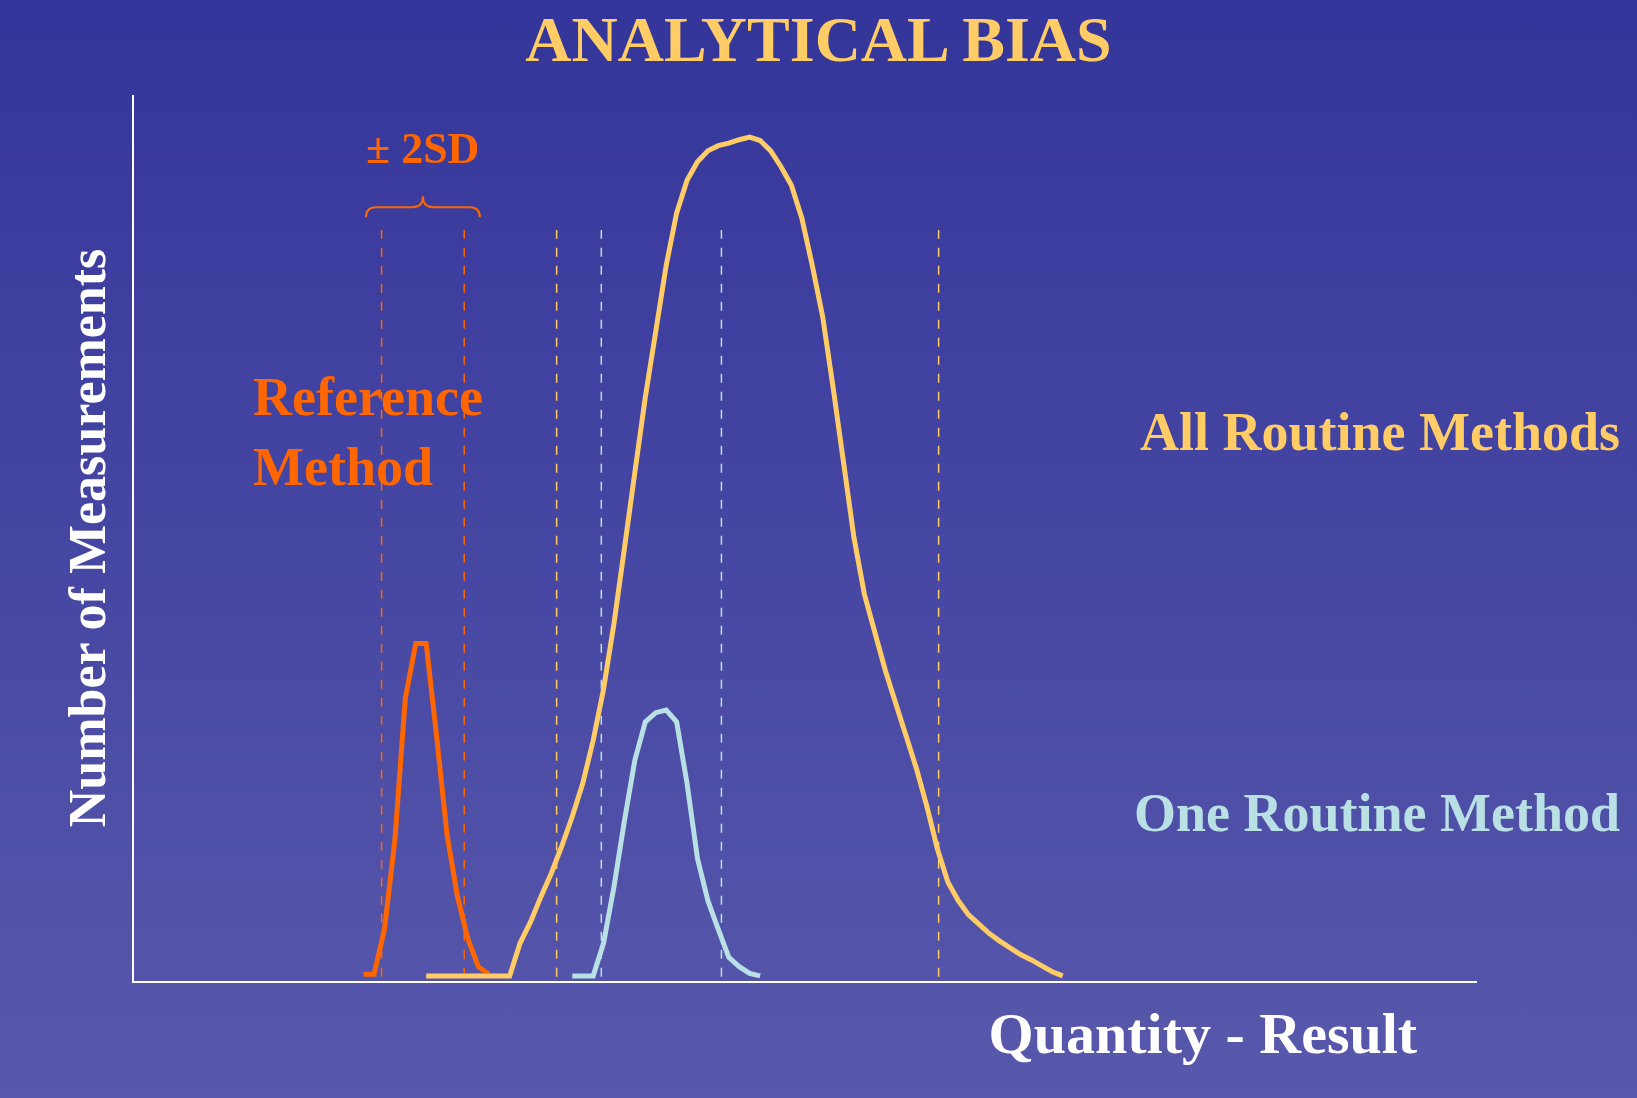 This screenshot has height=1098, width=1637. What do you see at coordinates (1203, 1033) in the screenshot?
I see `x-axis-title: Quantity - Result` at bounding box center [1203, 1033].